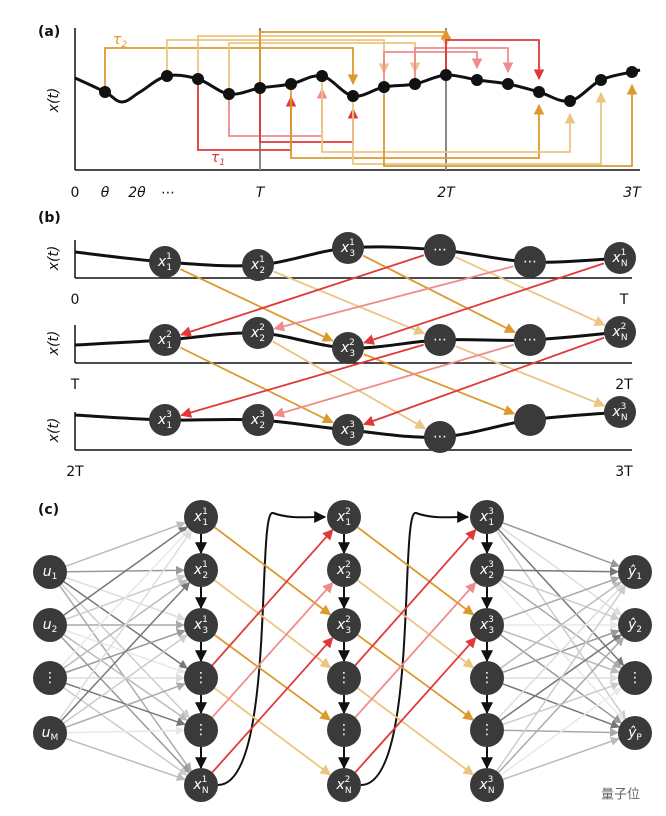  I want to click on label-part: ⋯, so click(530, 262).